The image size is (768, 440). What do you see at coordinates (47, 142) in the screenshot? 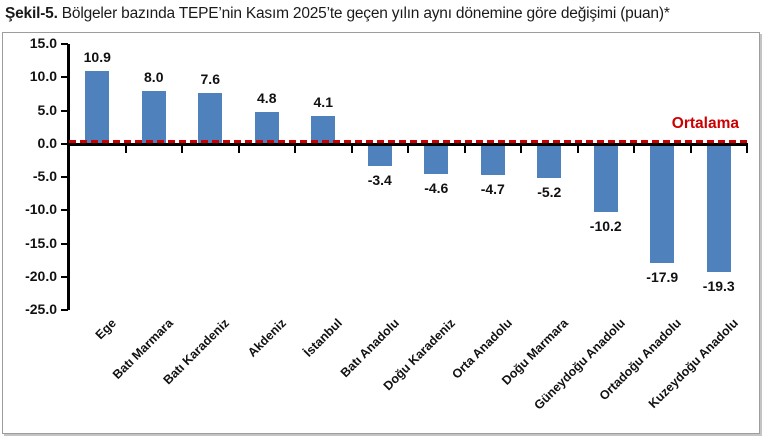
I see `y-tick-label: 0.0` at bounding box center [47, 142].